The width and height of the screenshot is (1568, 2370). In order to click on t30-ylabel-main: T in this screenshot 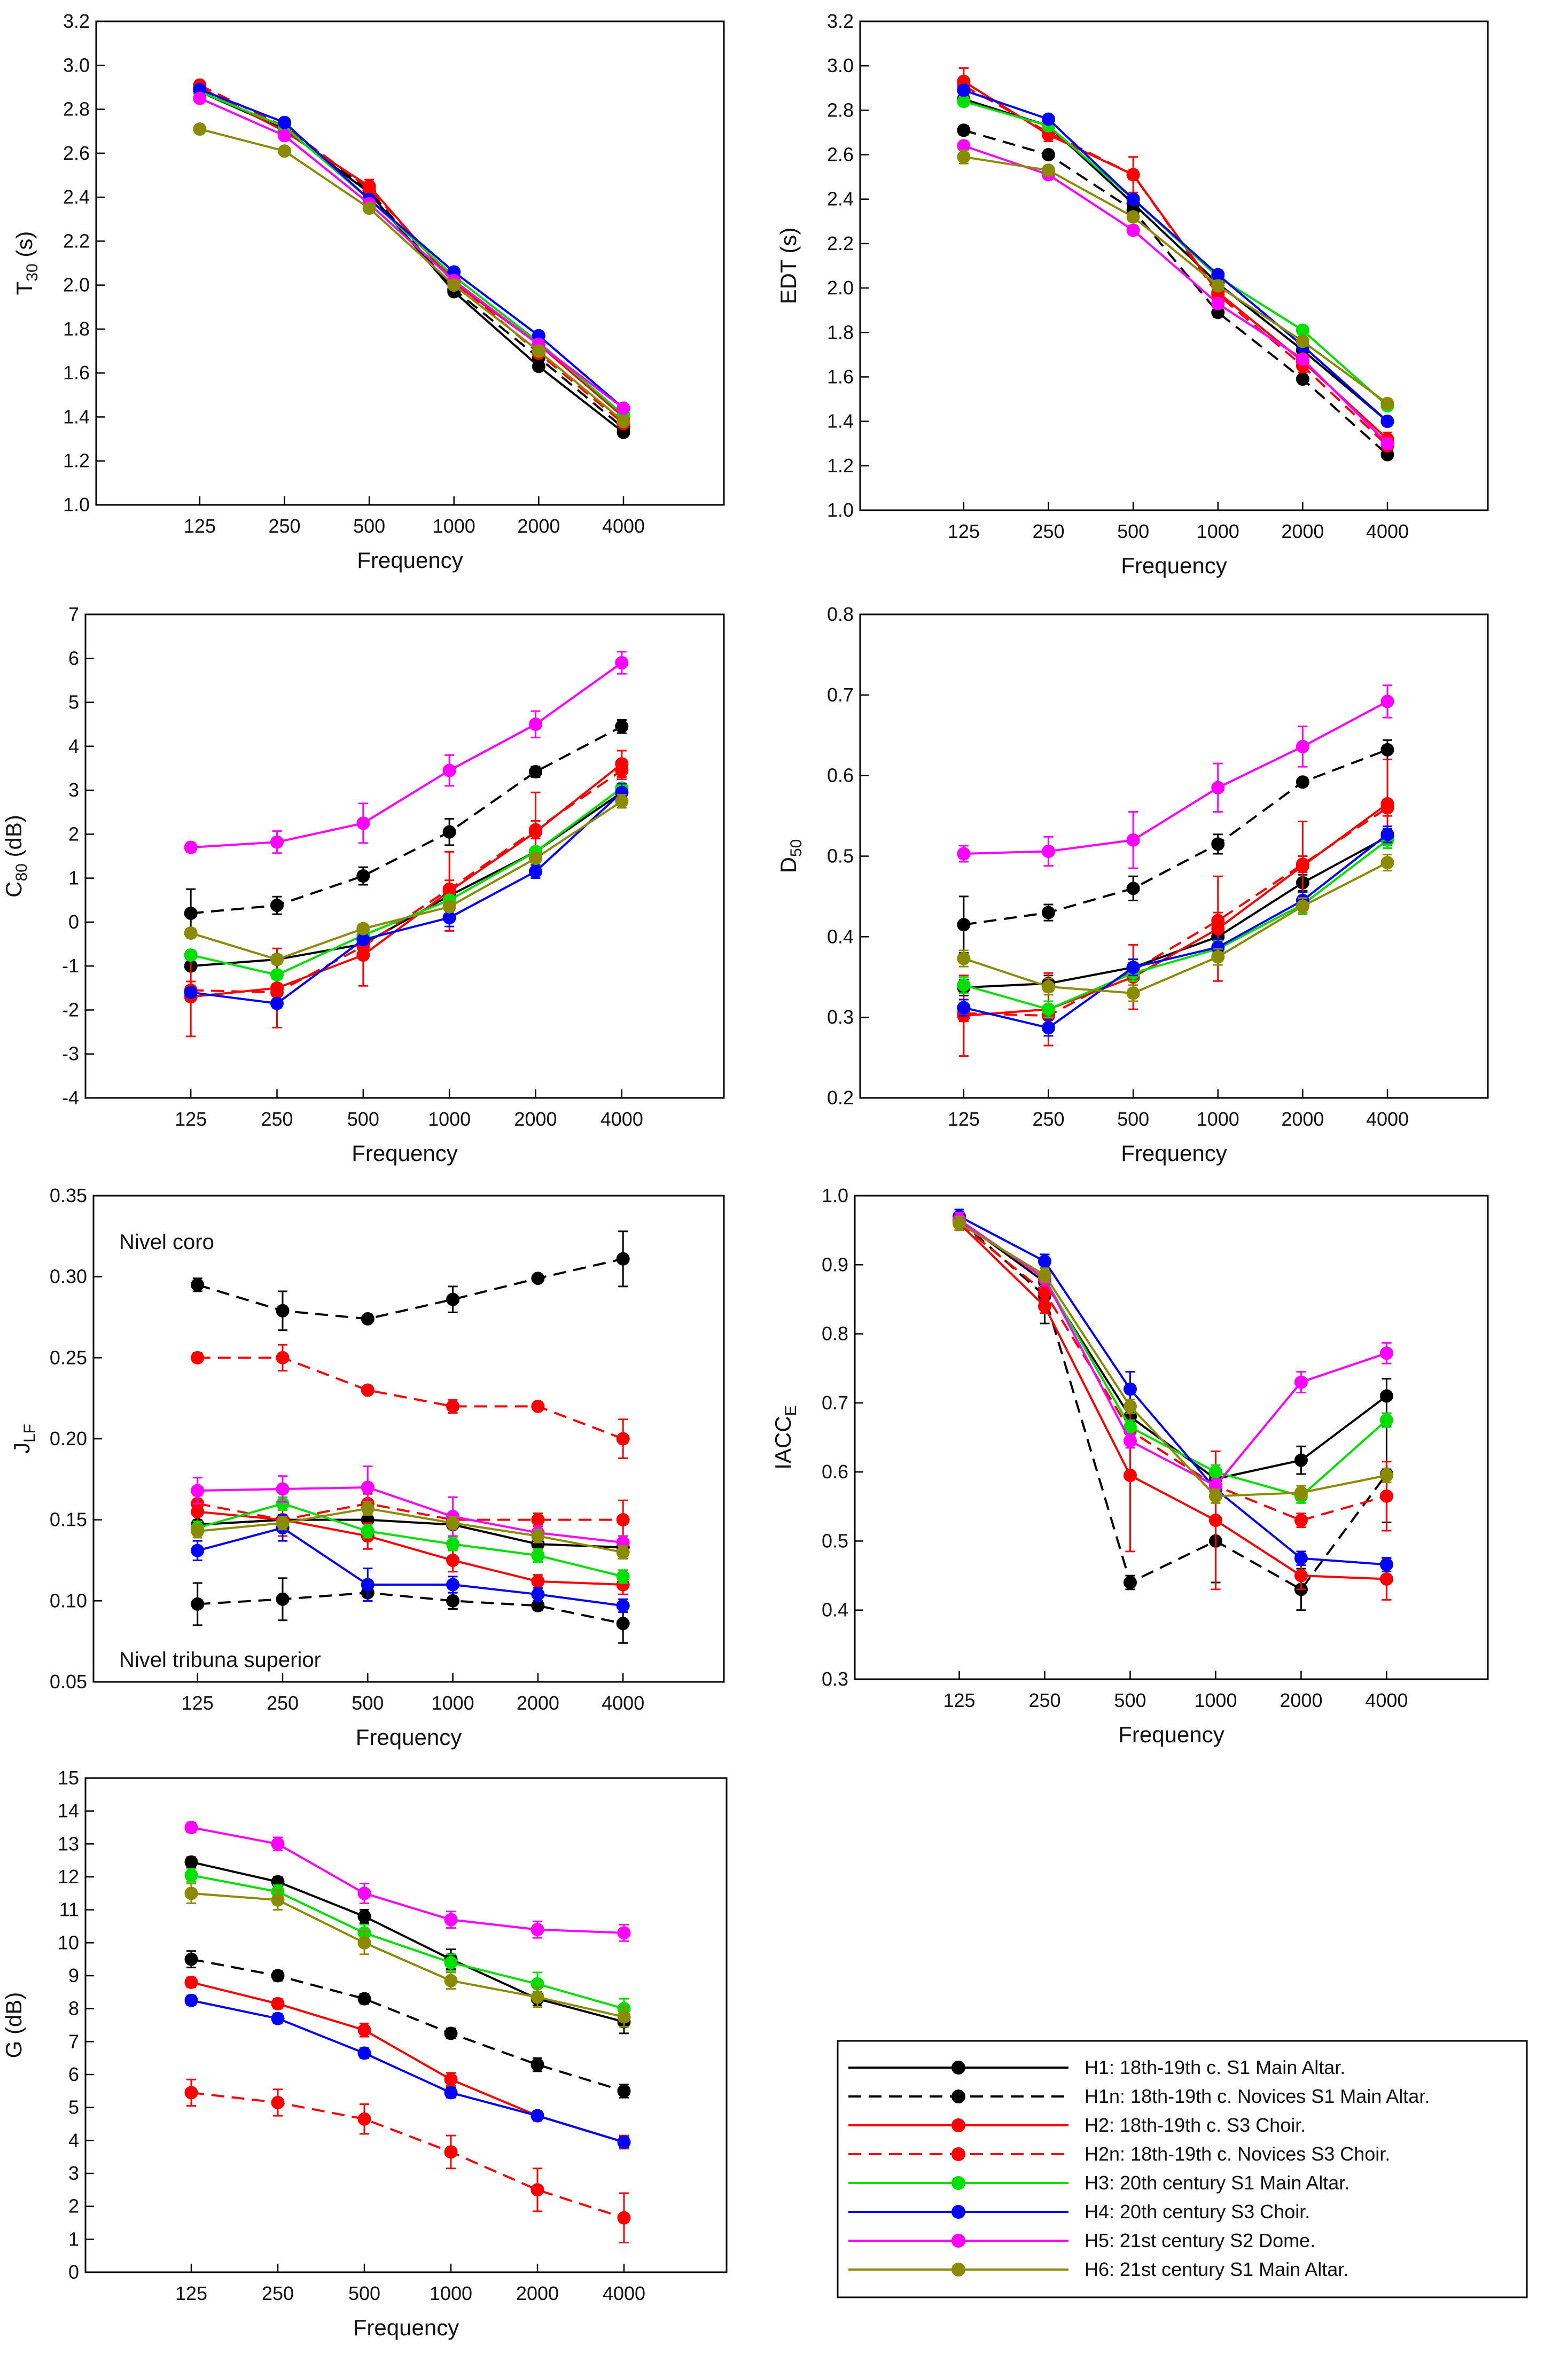, I will do `click(24, 289)`.